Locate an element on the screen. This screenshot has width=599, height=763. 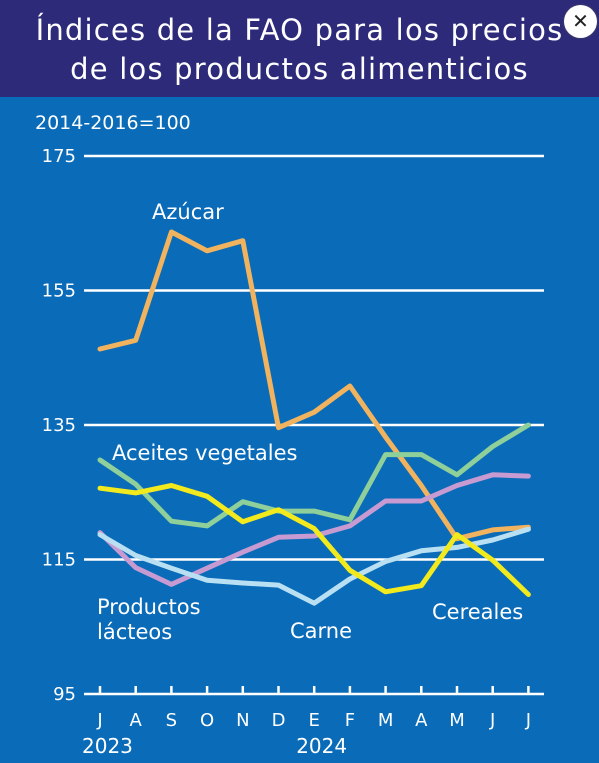
y-tick-label-155: 155 is located at coordinates (59, 291).